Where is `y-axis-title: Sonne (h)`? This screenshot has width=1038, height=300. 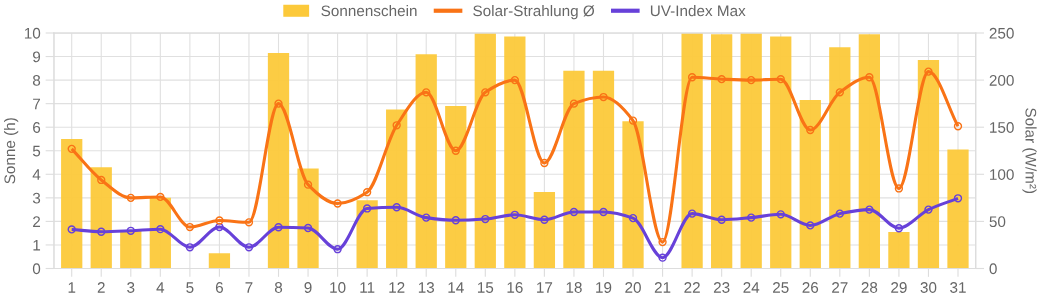 y-axis-title: Sonne (h) is located at coordinates (11, 151).